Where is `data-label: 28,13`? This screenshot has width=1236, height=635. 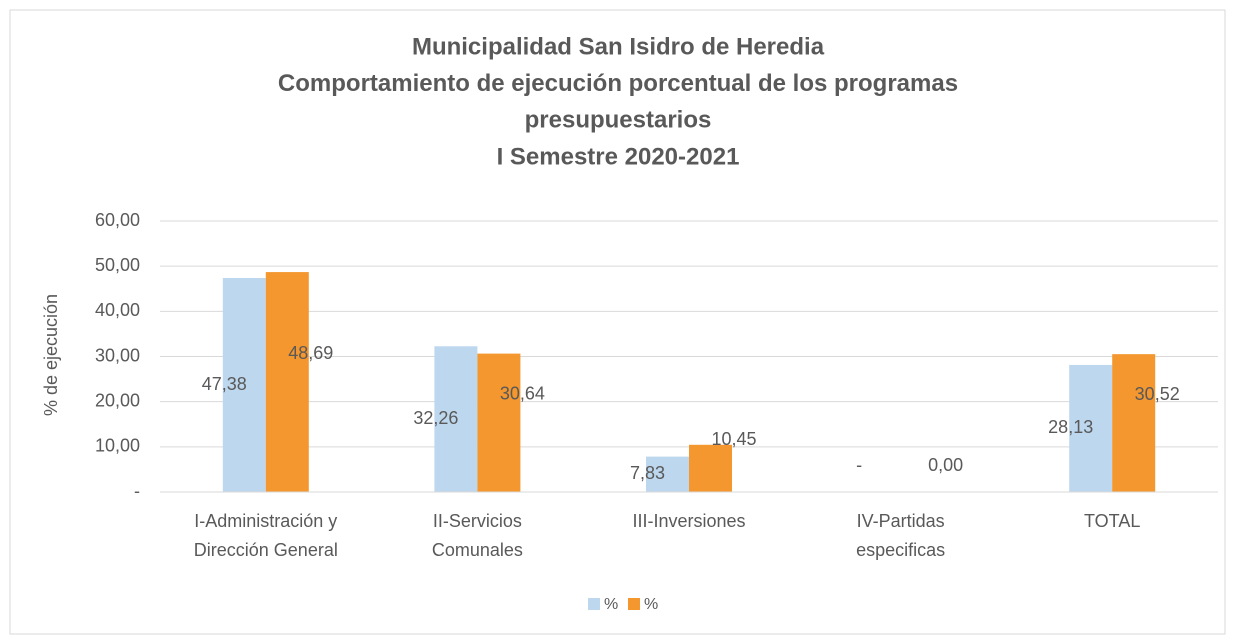 data-label: 28,13 is located at coordinates (1070, 427).